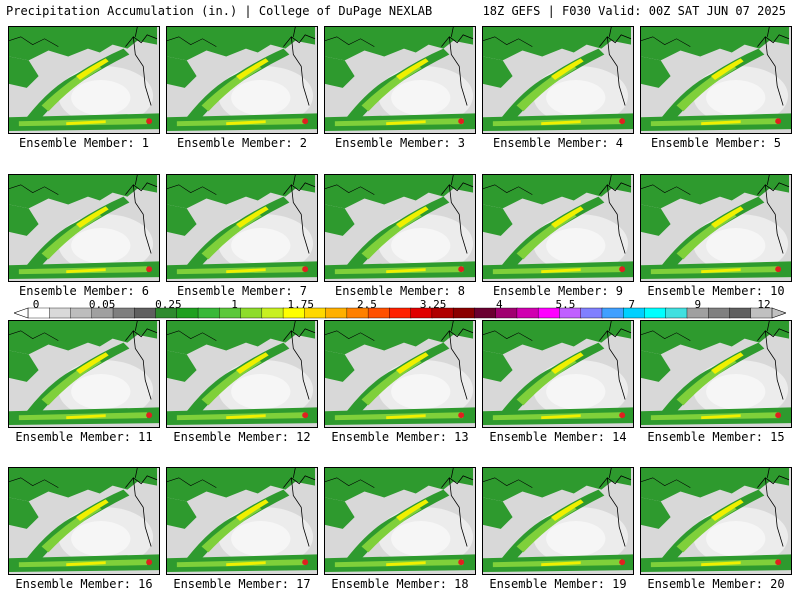 This screenshot has width=800, height=600. I want to click on ensemble-member-label: Ensemble Member: 1, so click(84, 143).